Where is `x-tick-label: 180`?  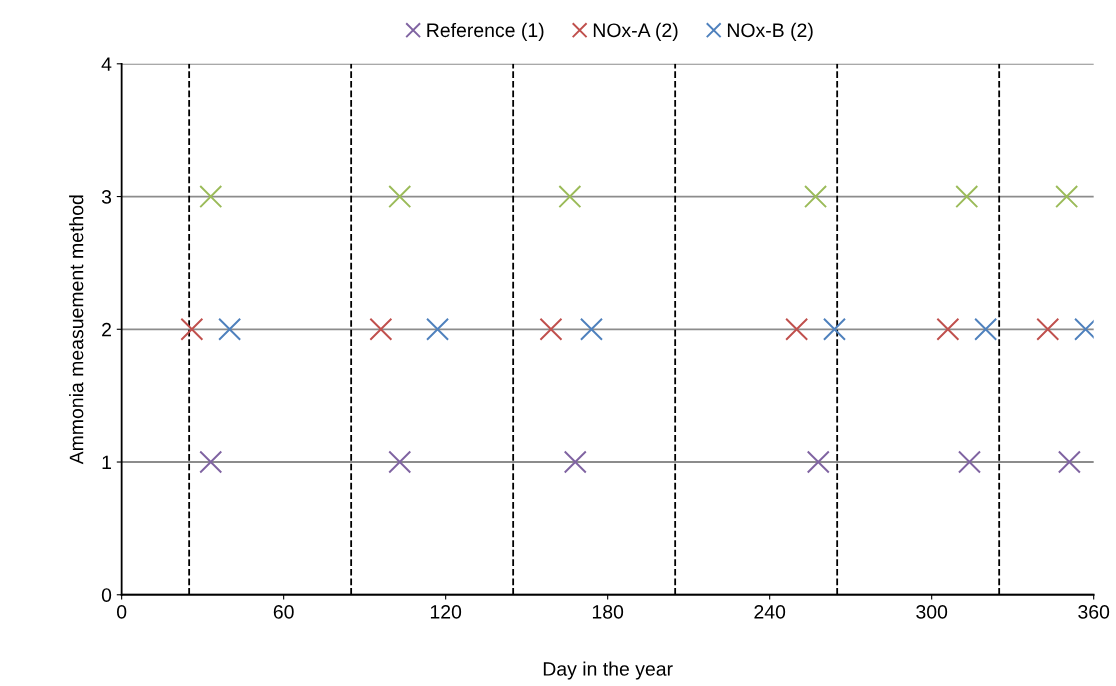 x-tick-label: 180 is located at coordinates (608, 612).